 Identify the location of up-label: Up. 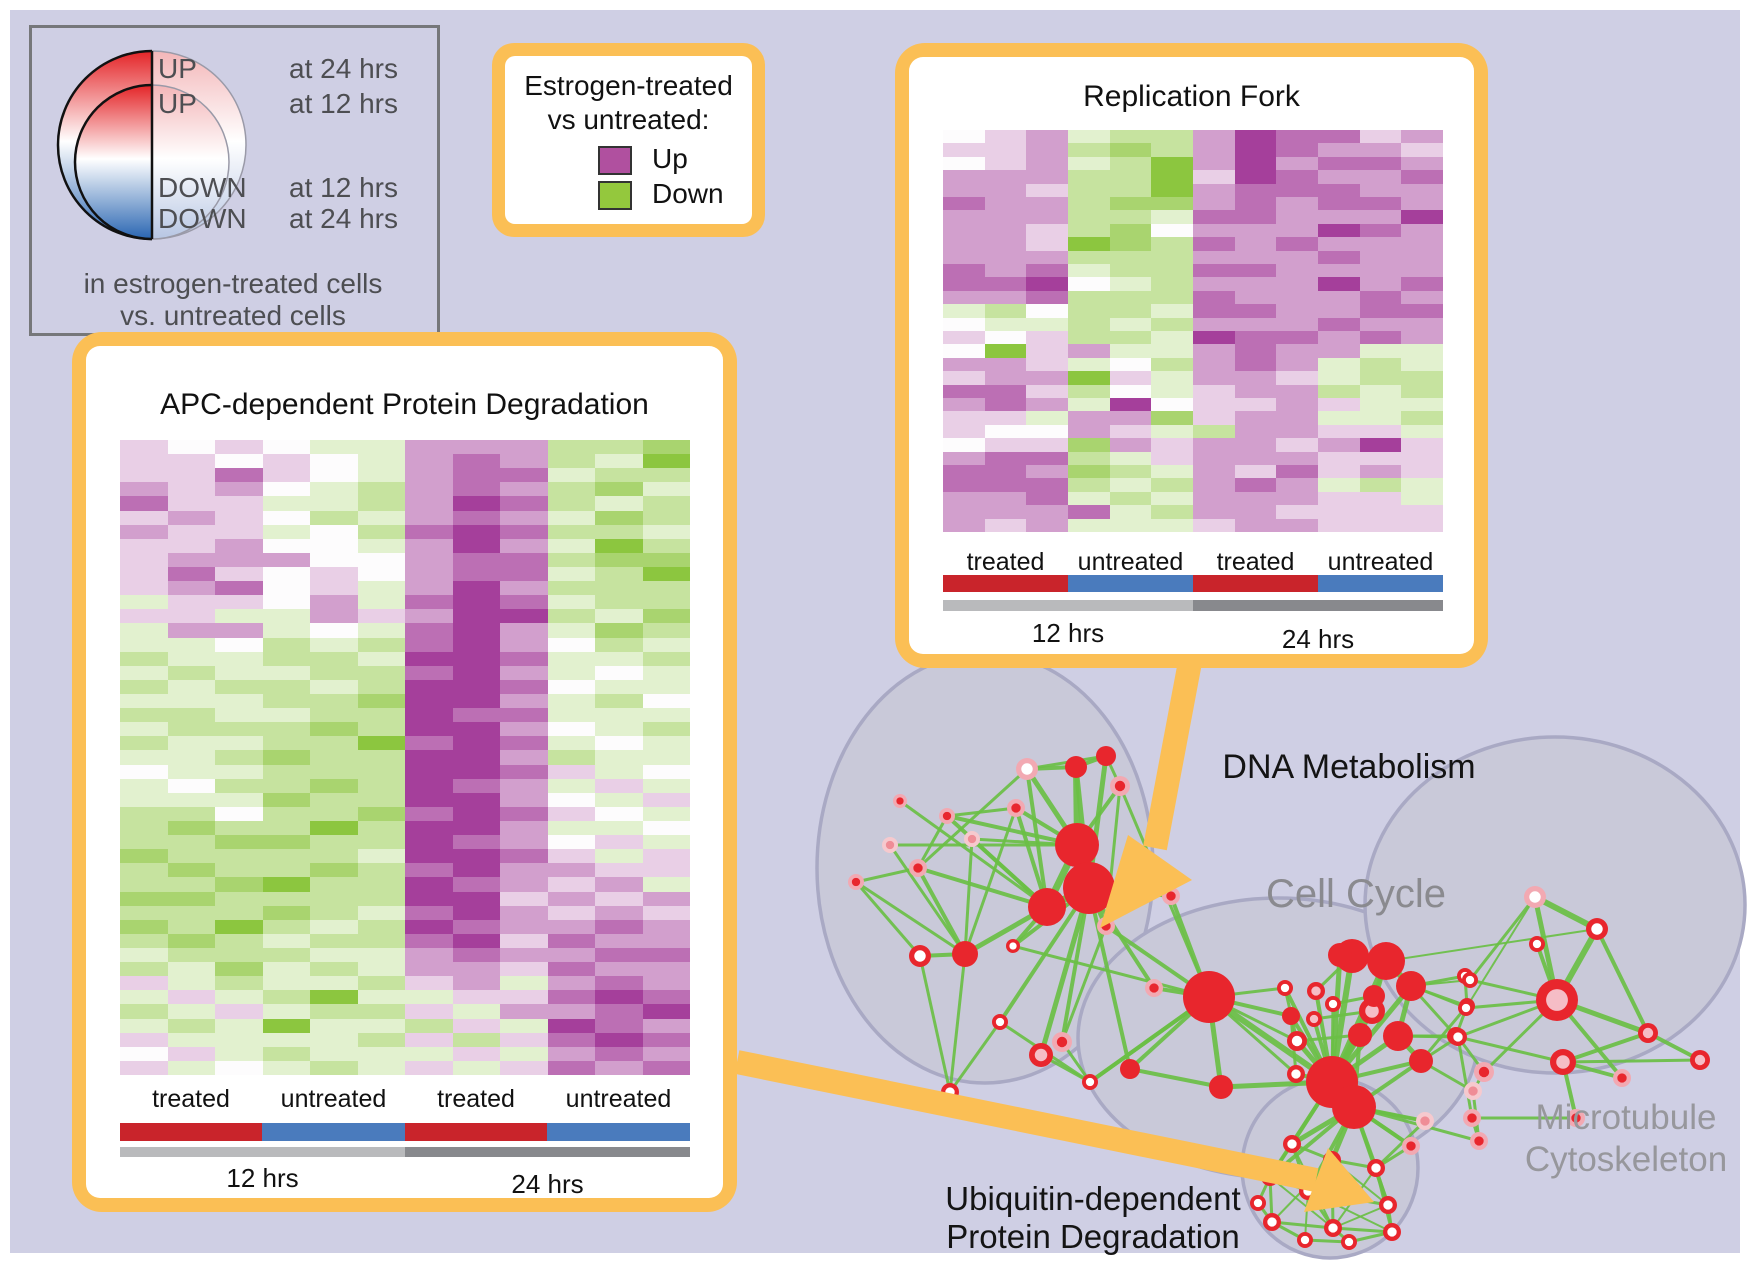
(670, 158).